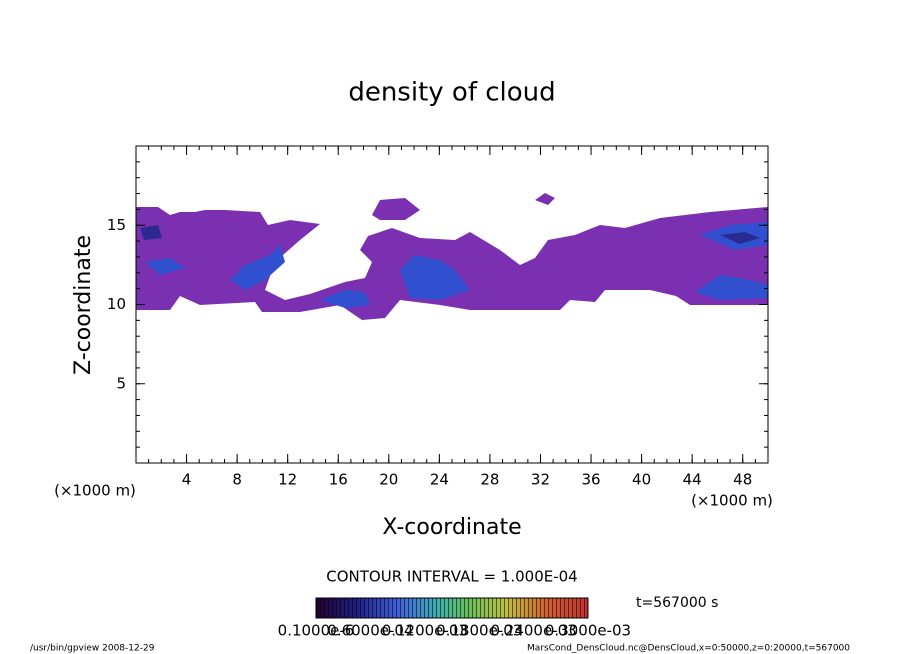 Image resolution: width=904 pixels, height=654 pixels. What do you see at coordinates (116, 225) in the screenshot?
I see `y-tick-label: 15` at bounding box center [116, 225].